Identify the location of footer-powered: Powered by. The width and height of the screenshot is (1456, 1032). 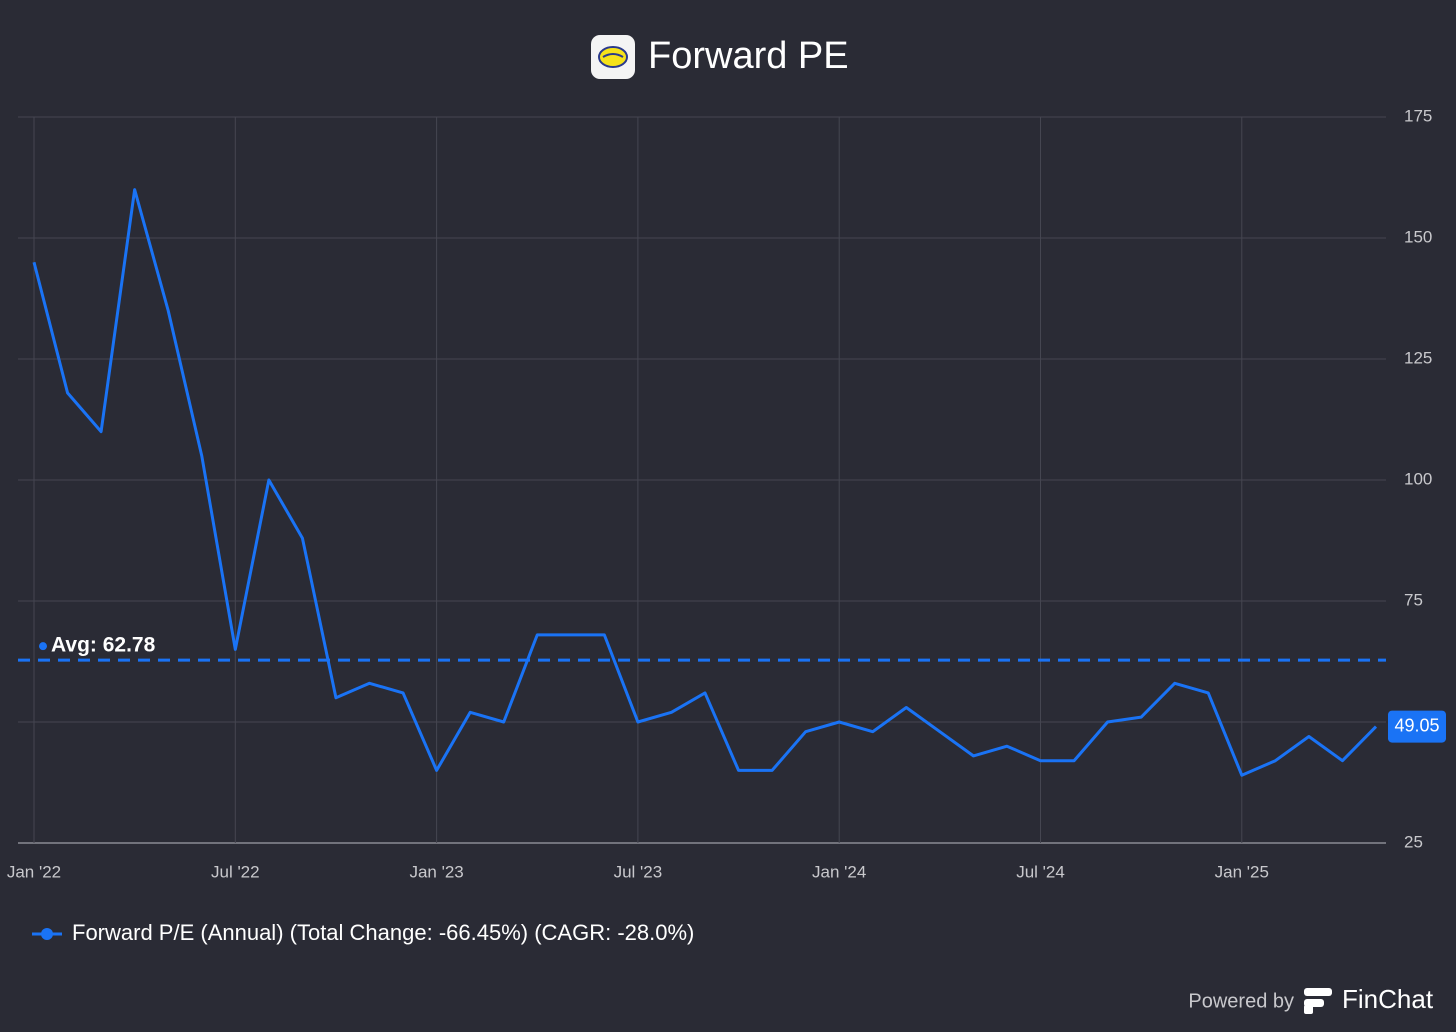
(1241, 1001).